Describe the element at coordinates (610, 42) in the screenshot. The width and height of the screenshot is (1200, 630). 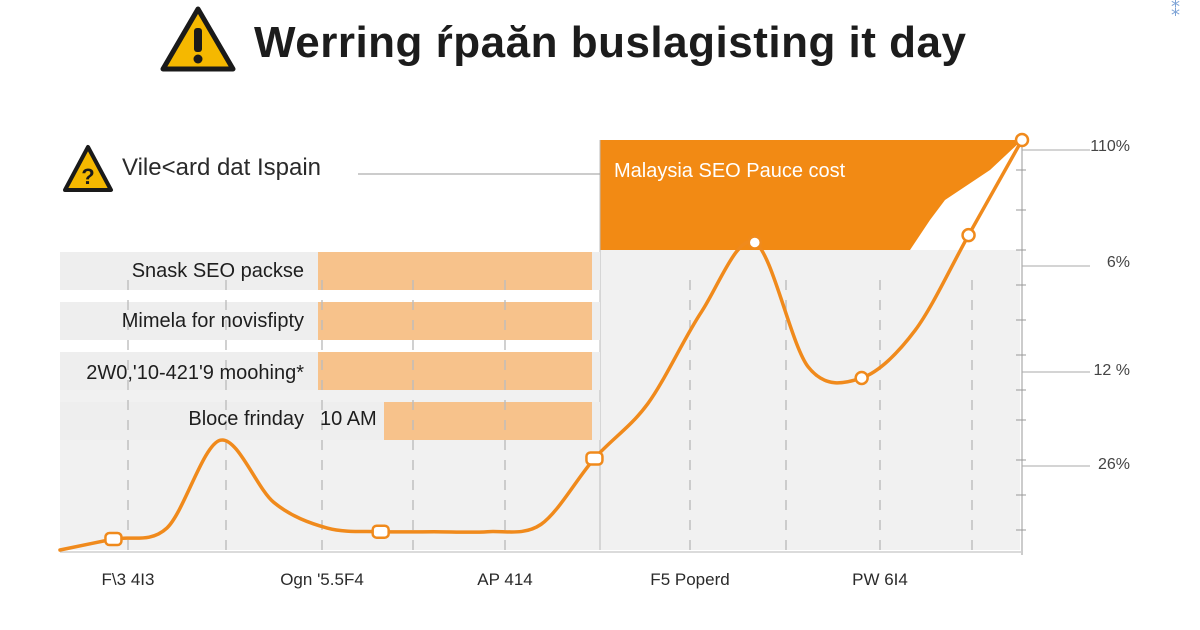
I see `chart-title: Werring ŕpaăn buslagisting it day` at that location.